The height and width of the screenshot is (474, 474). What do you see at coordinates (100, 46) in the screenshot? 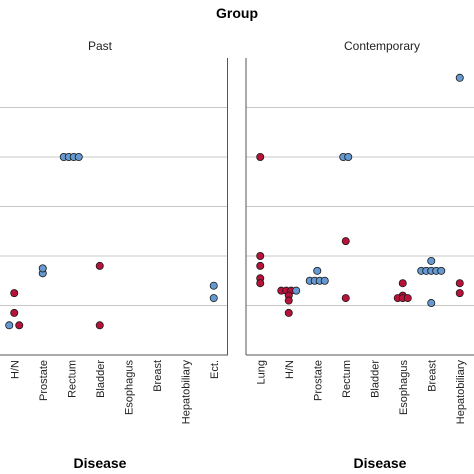
I see `facet-label: Past` at bounding box center [100, 46].